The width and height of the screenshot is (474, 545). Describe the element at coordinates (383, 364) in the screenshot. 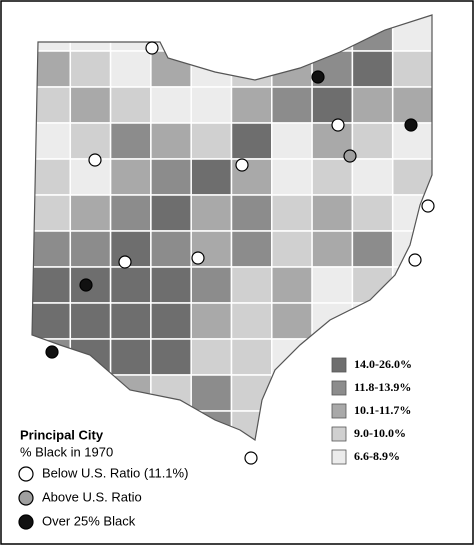

I see `legend-label: 14.0-26.0%` at that location.